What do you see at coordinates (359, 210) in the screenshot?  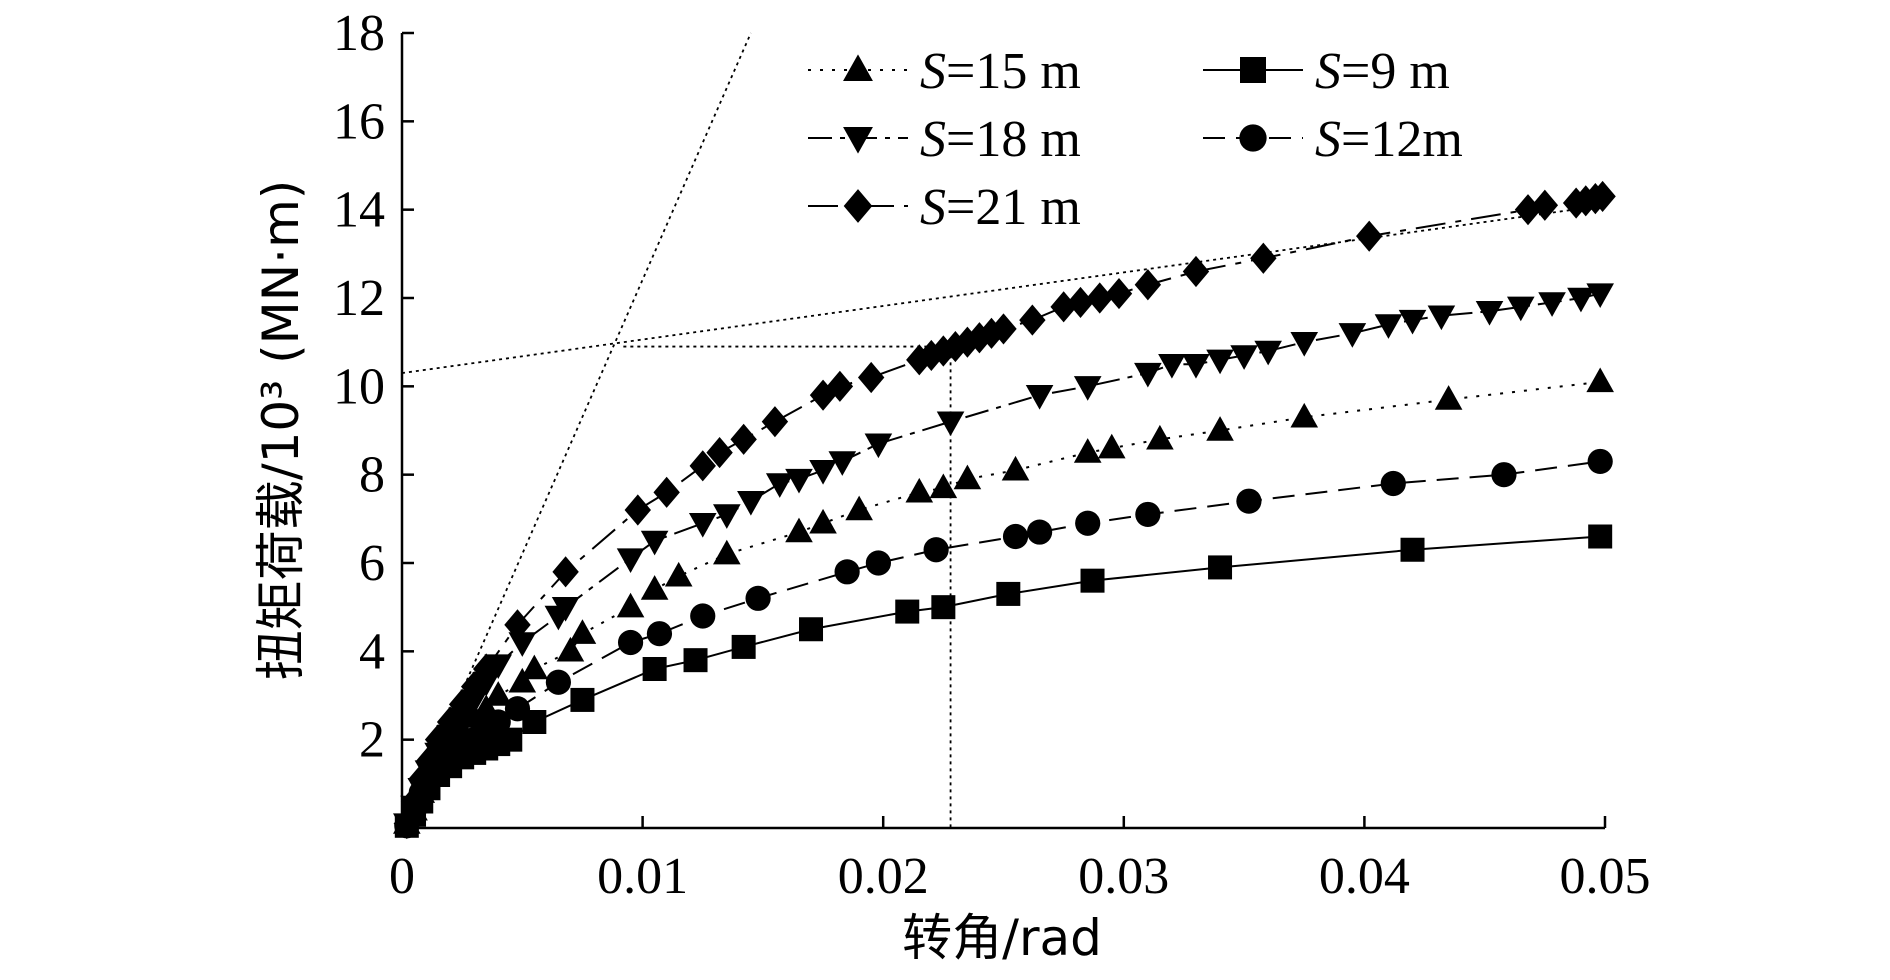 I see `y-tick-label: 14` at bounding box center [359, 210].